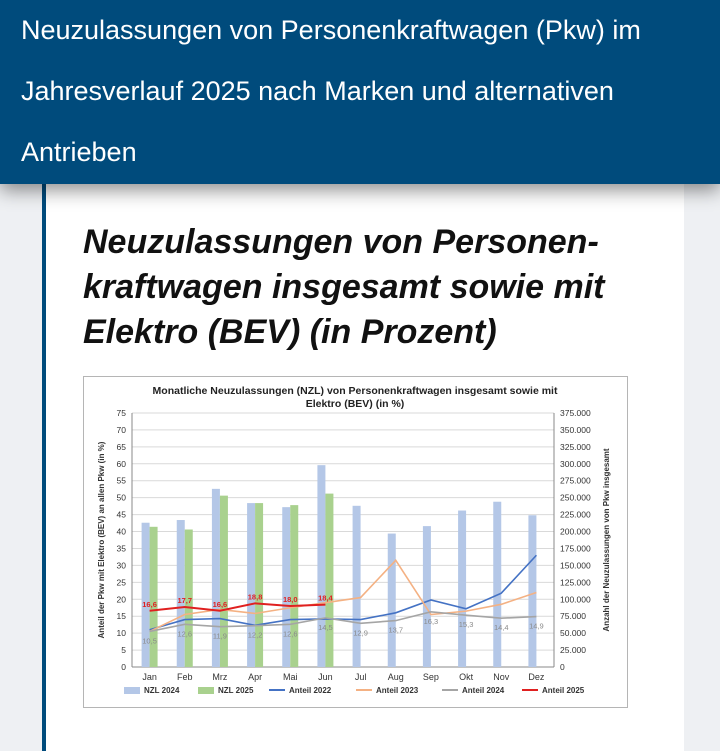  What do you see at coordinates (122, 616) in the screenshot?
I see `y-tick-label: 15` at bounding box center [122, 616].